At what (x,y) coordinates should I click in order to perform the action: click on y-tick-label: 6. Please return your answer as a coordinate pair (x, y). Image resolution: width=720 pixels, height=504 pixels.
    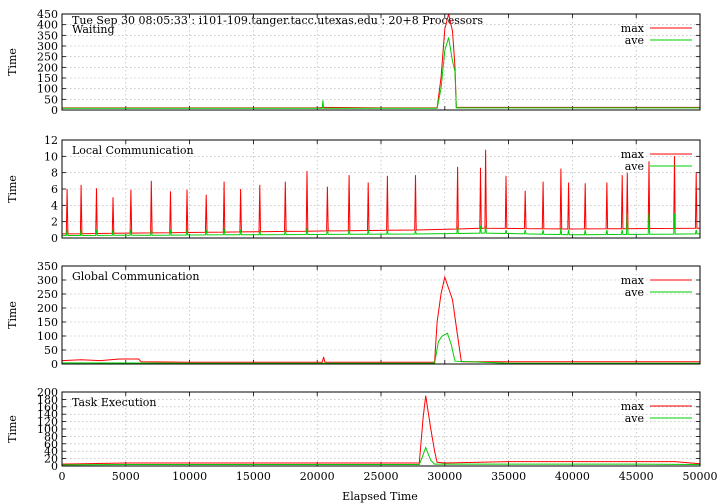
    Looking at the image, I should click on (54, 189).